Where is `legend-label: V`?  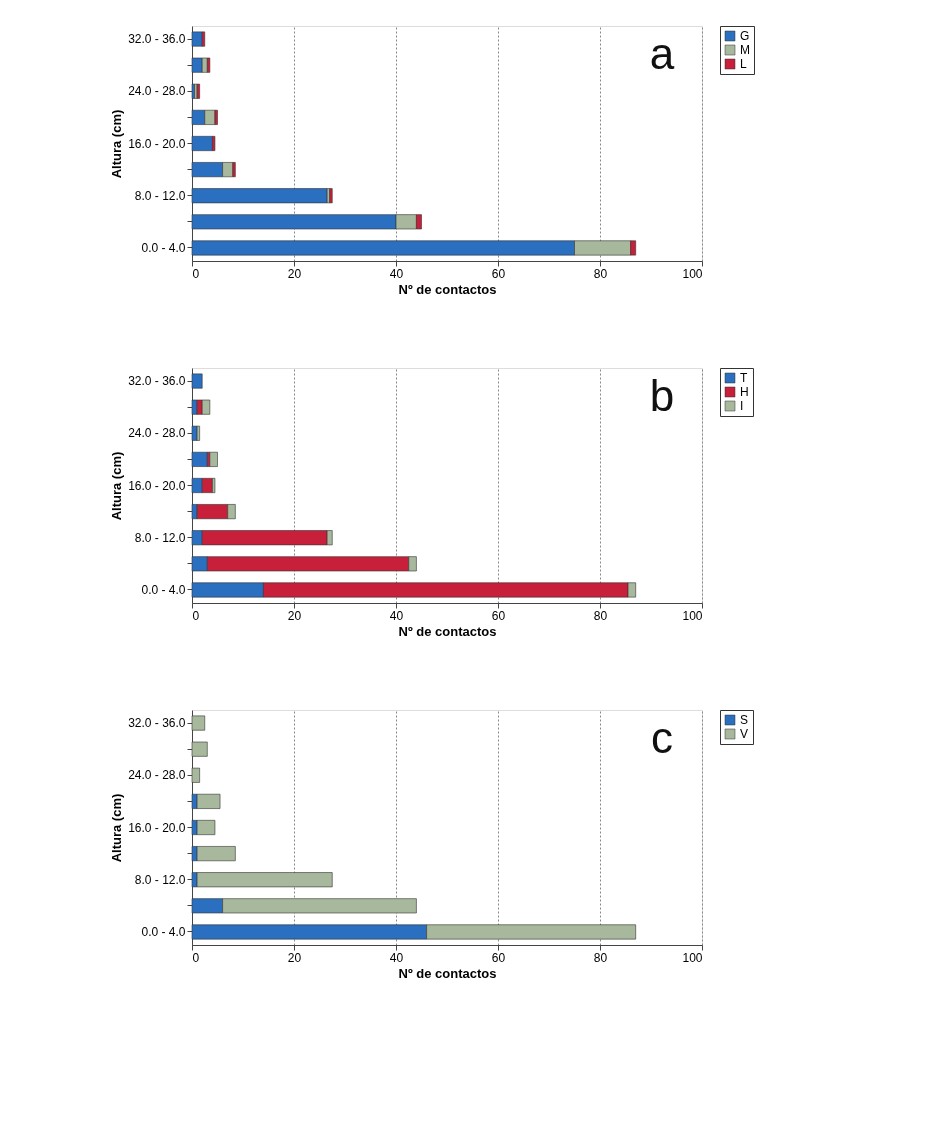 legend-label: V is located at coordinates (744, 734).